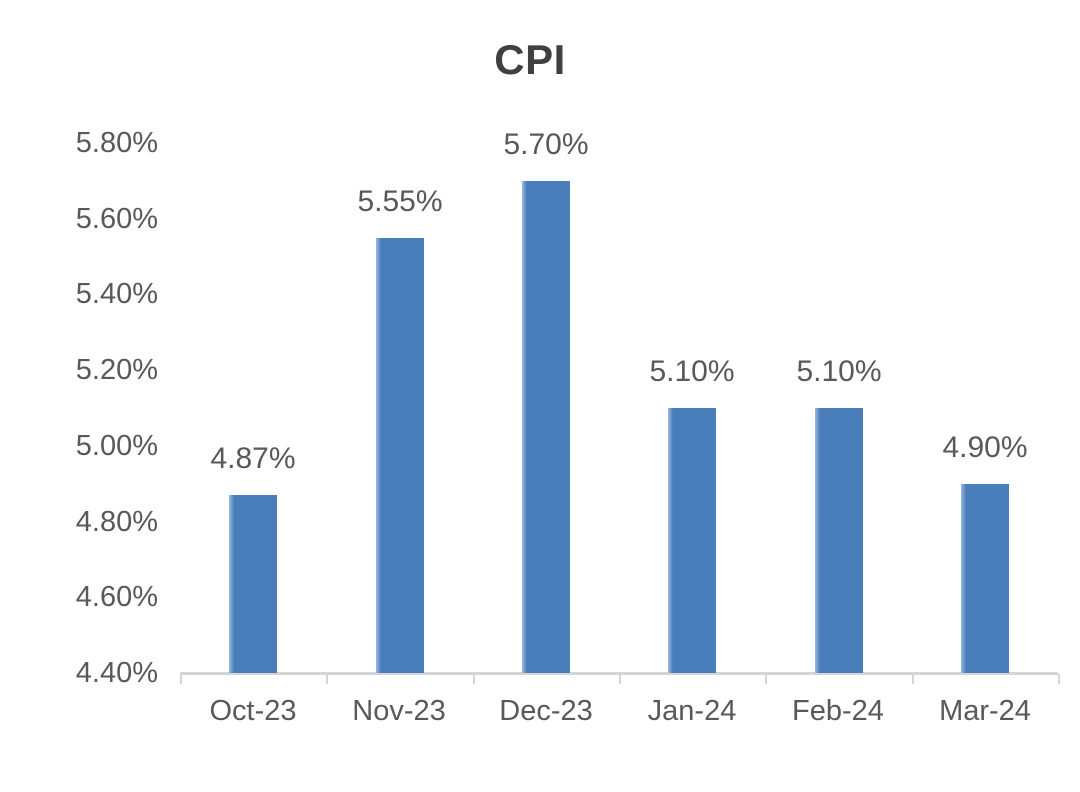 Image resolution: width=1080 pixels, height=792 pixels. I want to click on bar-data-label: 4.87%, so click(253, 458).